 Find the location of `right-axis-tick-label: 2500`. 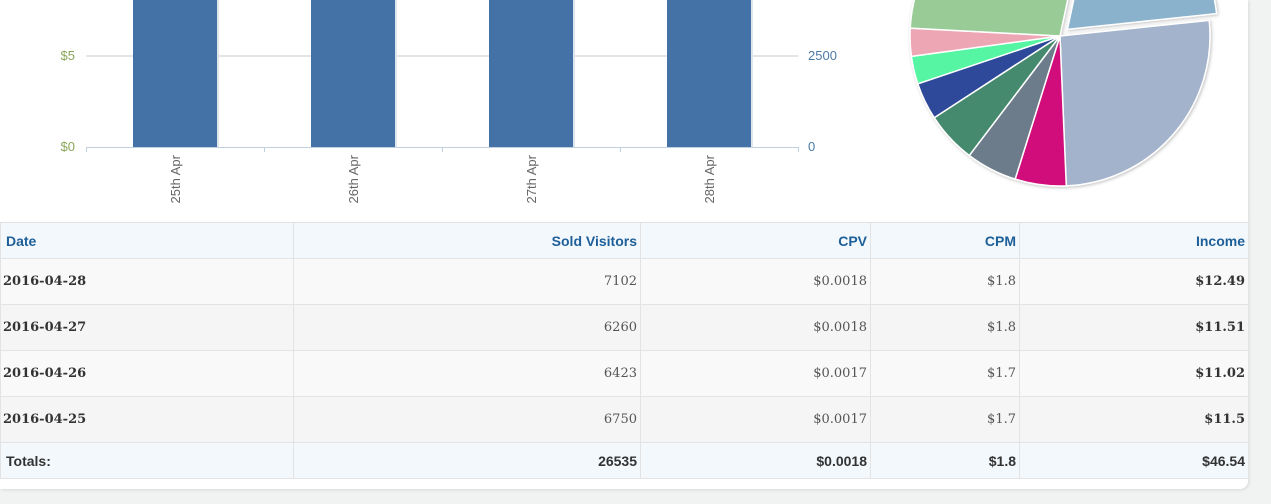

right-axis-tick-label: 2500 is located at coordinates (822, 55).